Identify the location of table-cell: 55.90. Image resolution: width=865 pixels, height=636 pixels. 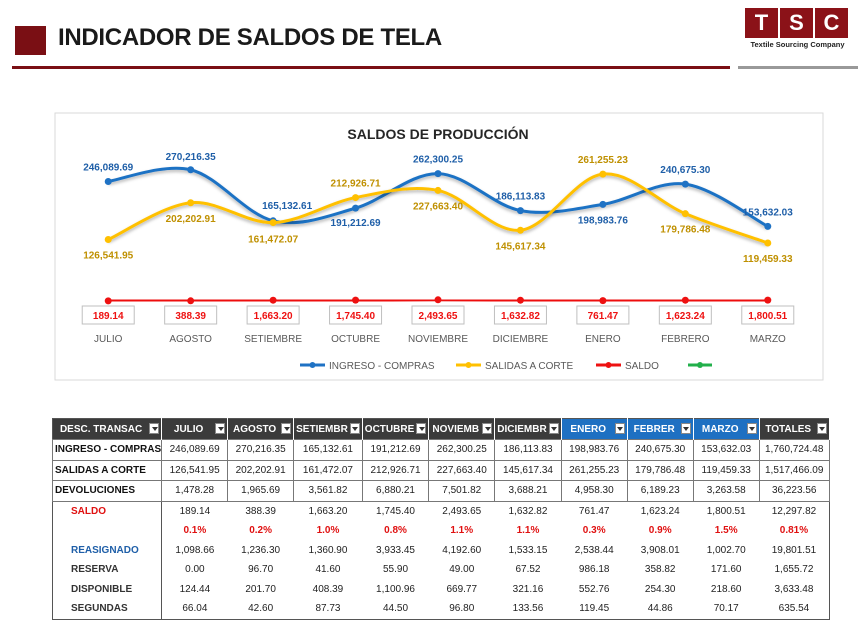
(396, 570).